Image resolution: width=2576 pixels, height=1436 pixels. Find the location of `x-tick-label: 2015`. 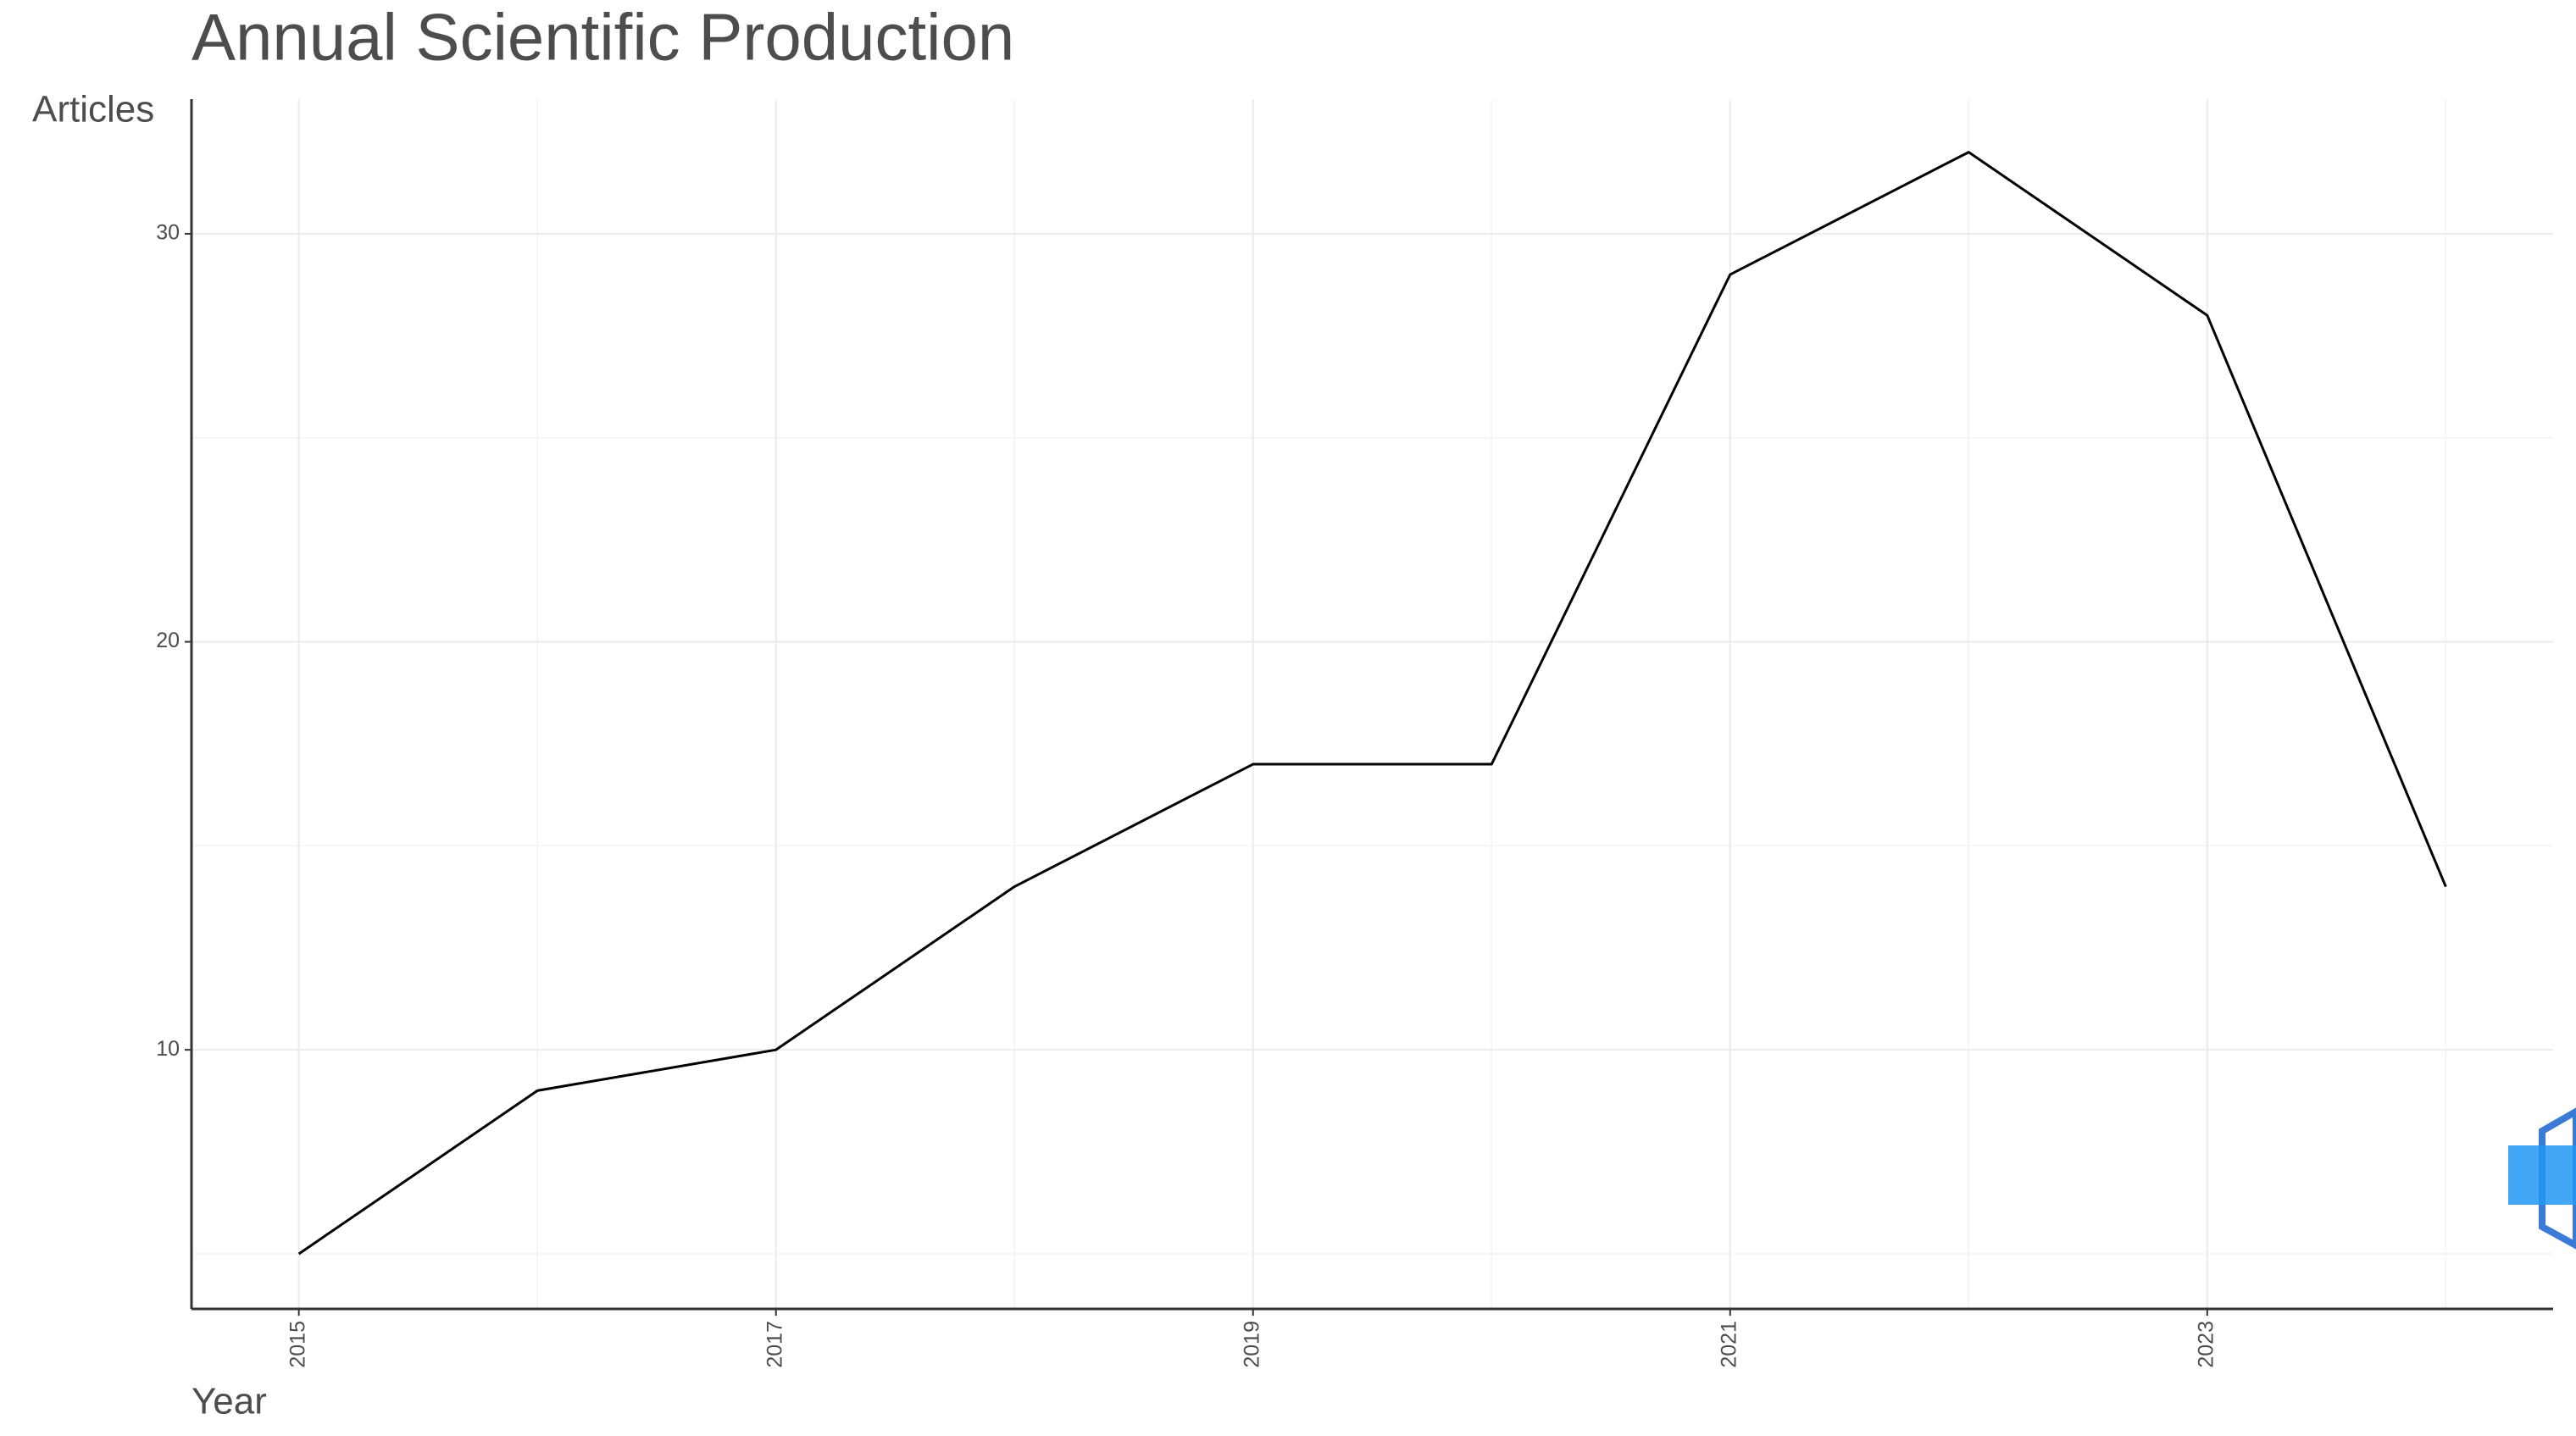

x-tick-label: 2015 is located at coordinates (297, 1344).